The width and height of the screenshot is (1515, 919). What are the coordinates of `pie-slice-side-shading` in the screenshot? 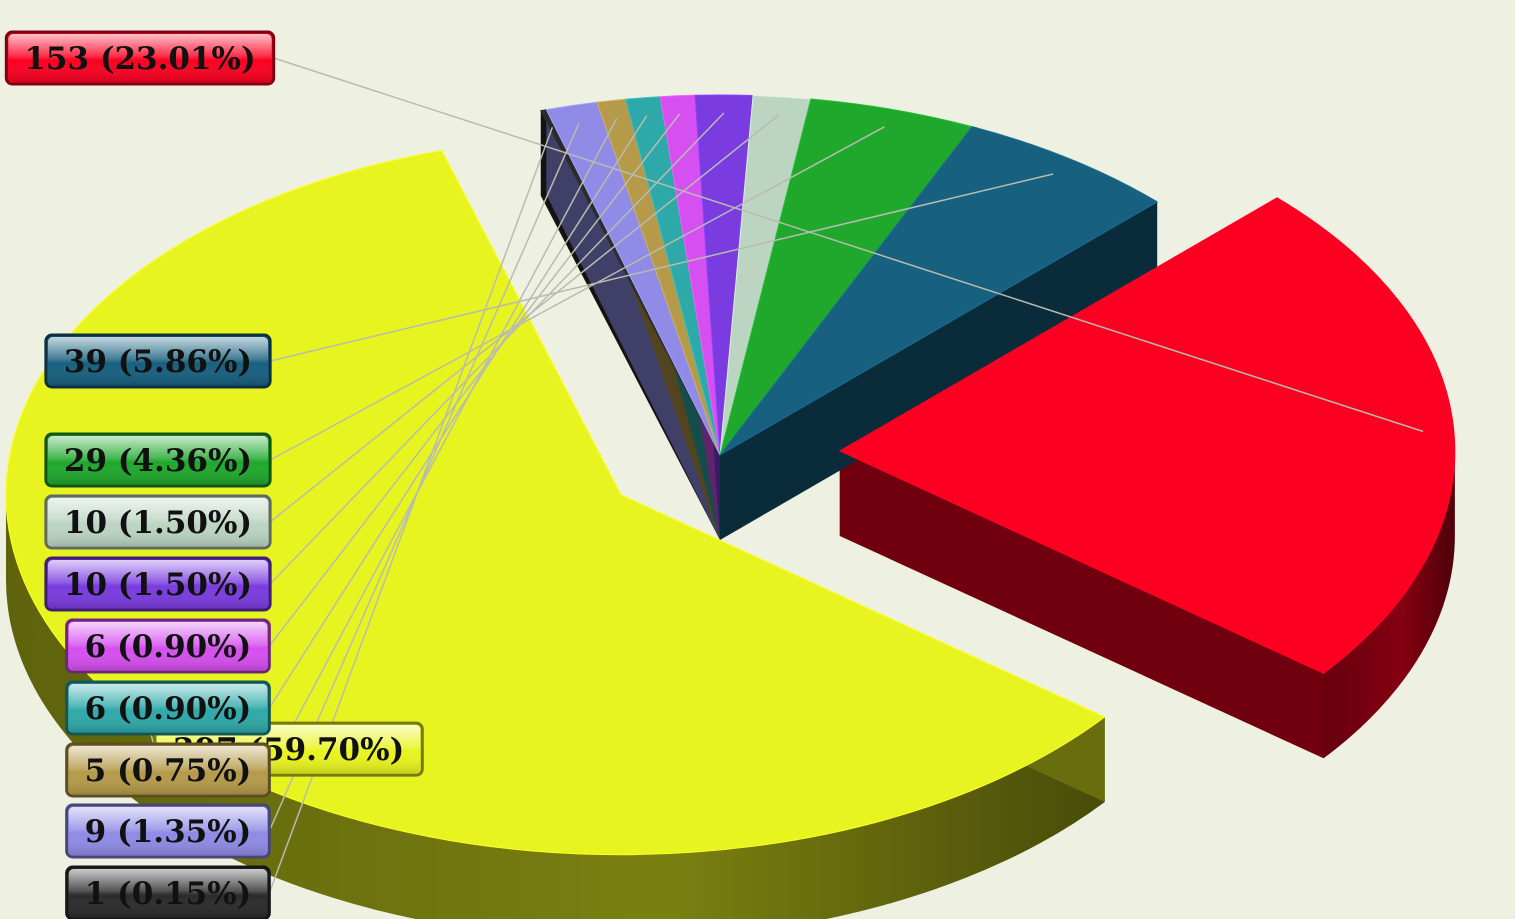 It's located at (1389, 604).